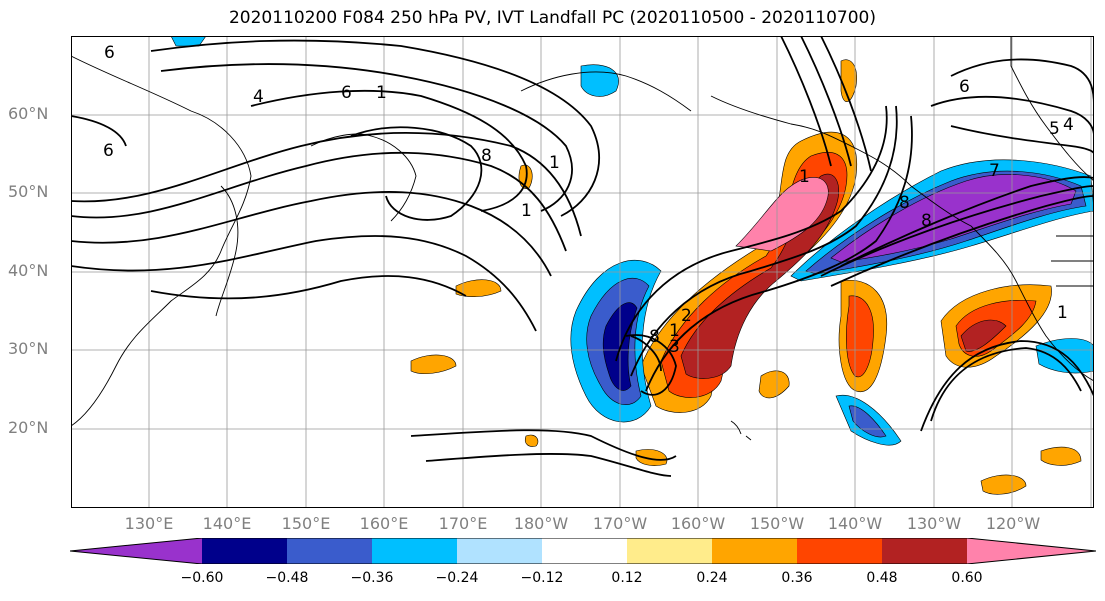  Describe the element at coordinates (1013, 523) in the screenshot. I see `lon-label-120w: 120°W` at that location.